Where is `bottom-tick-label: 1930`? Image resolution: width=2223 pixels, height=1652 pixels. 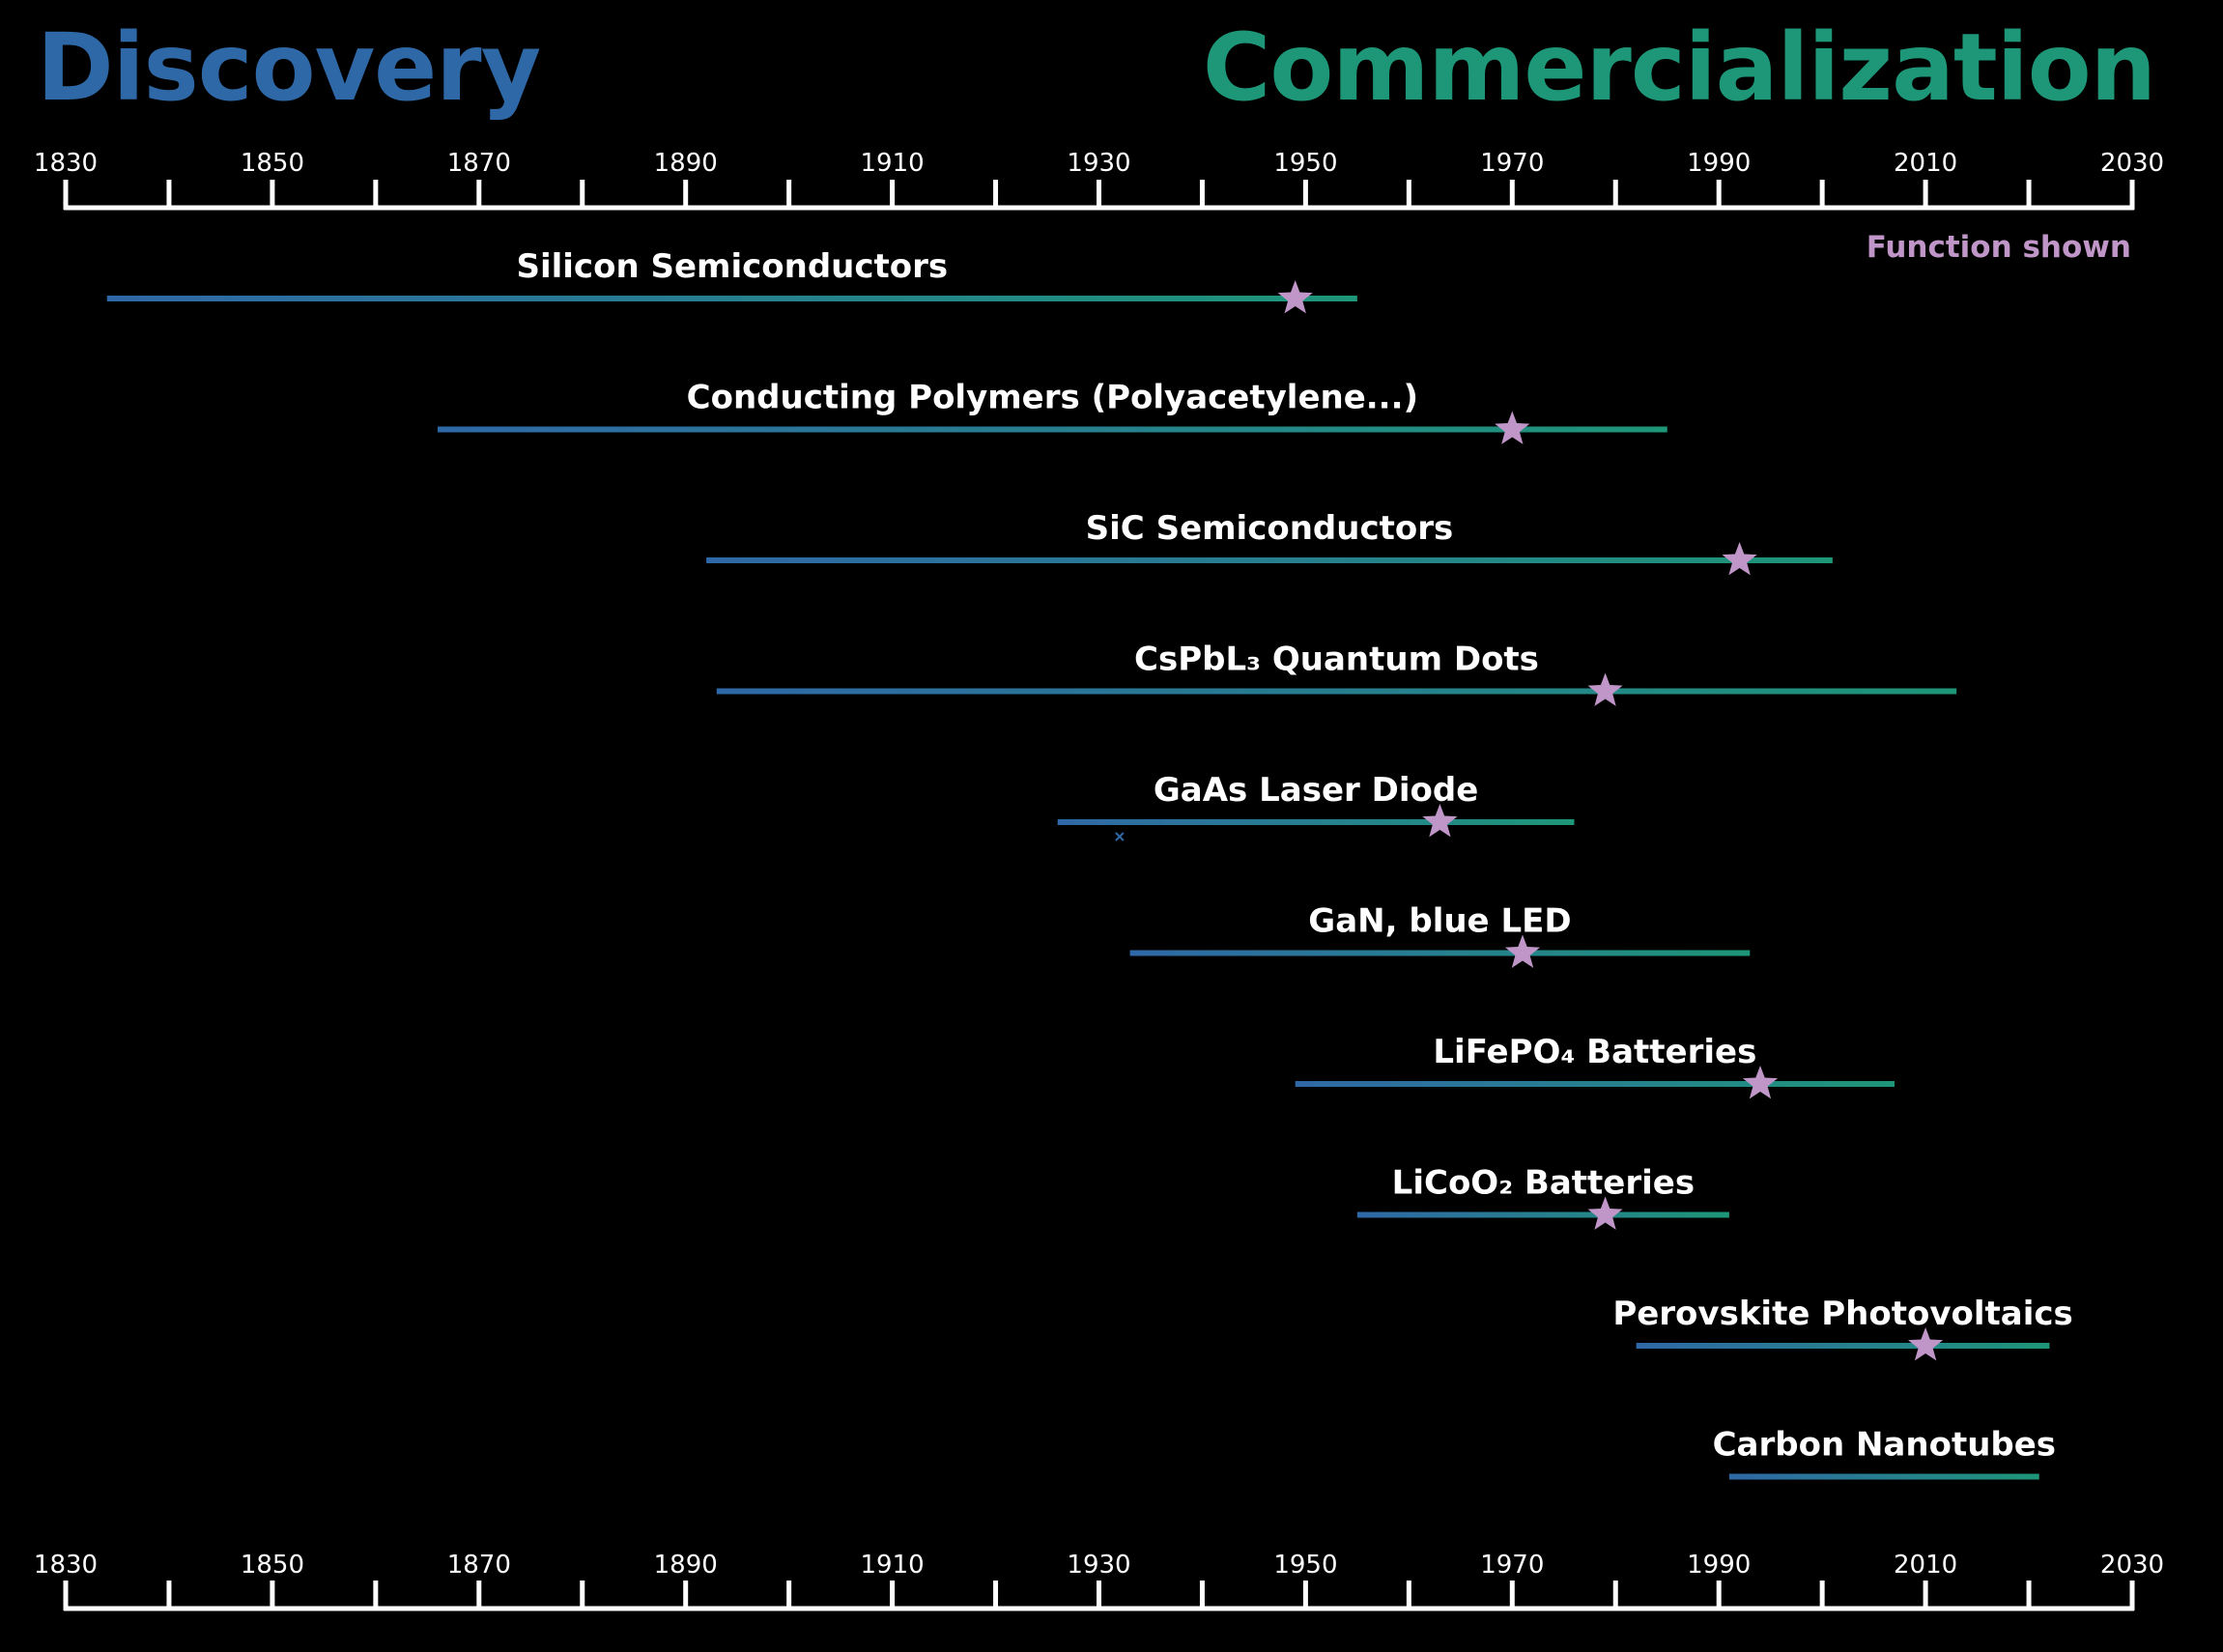 bottom-tick-label: 1930 is located at coordinates (1098, 1565).